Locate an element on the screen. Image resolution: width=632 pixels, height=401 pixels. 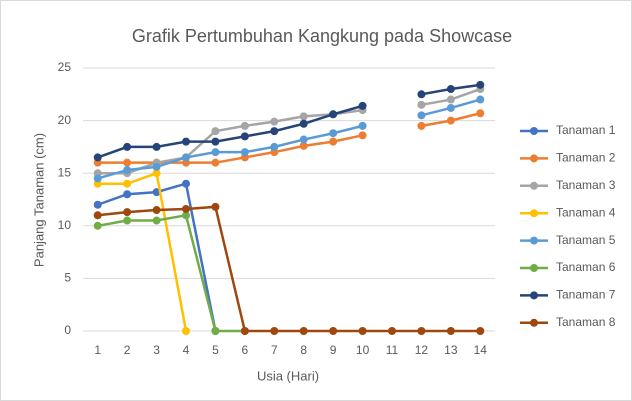
y-tick-label: 0 is located at coordinates (67, 330).